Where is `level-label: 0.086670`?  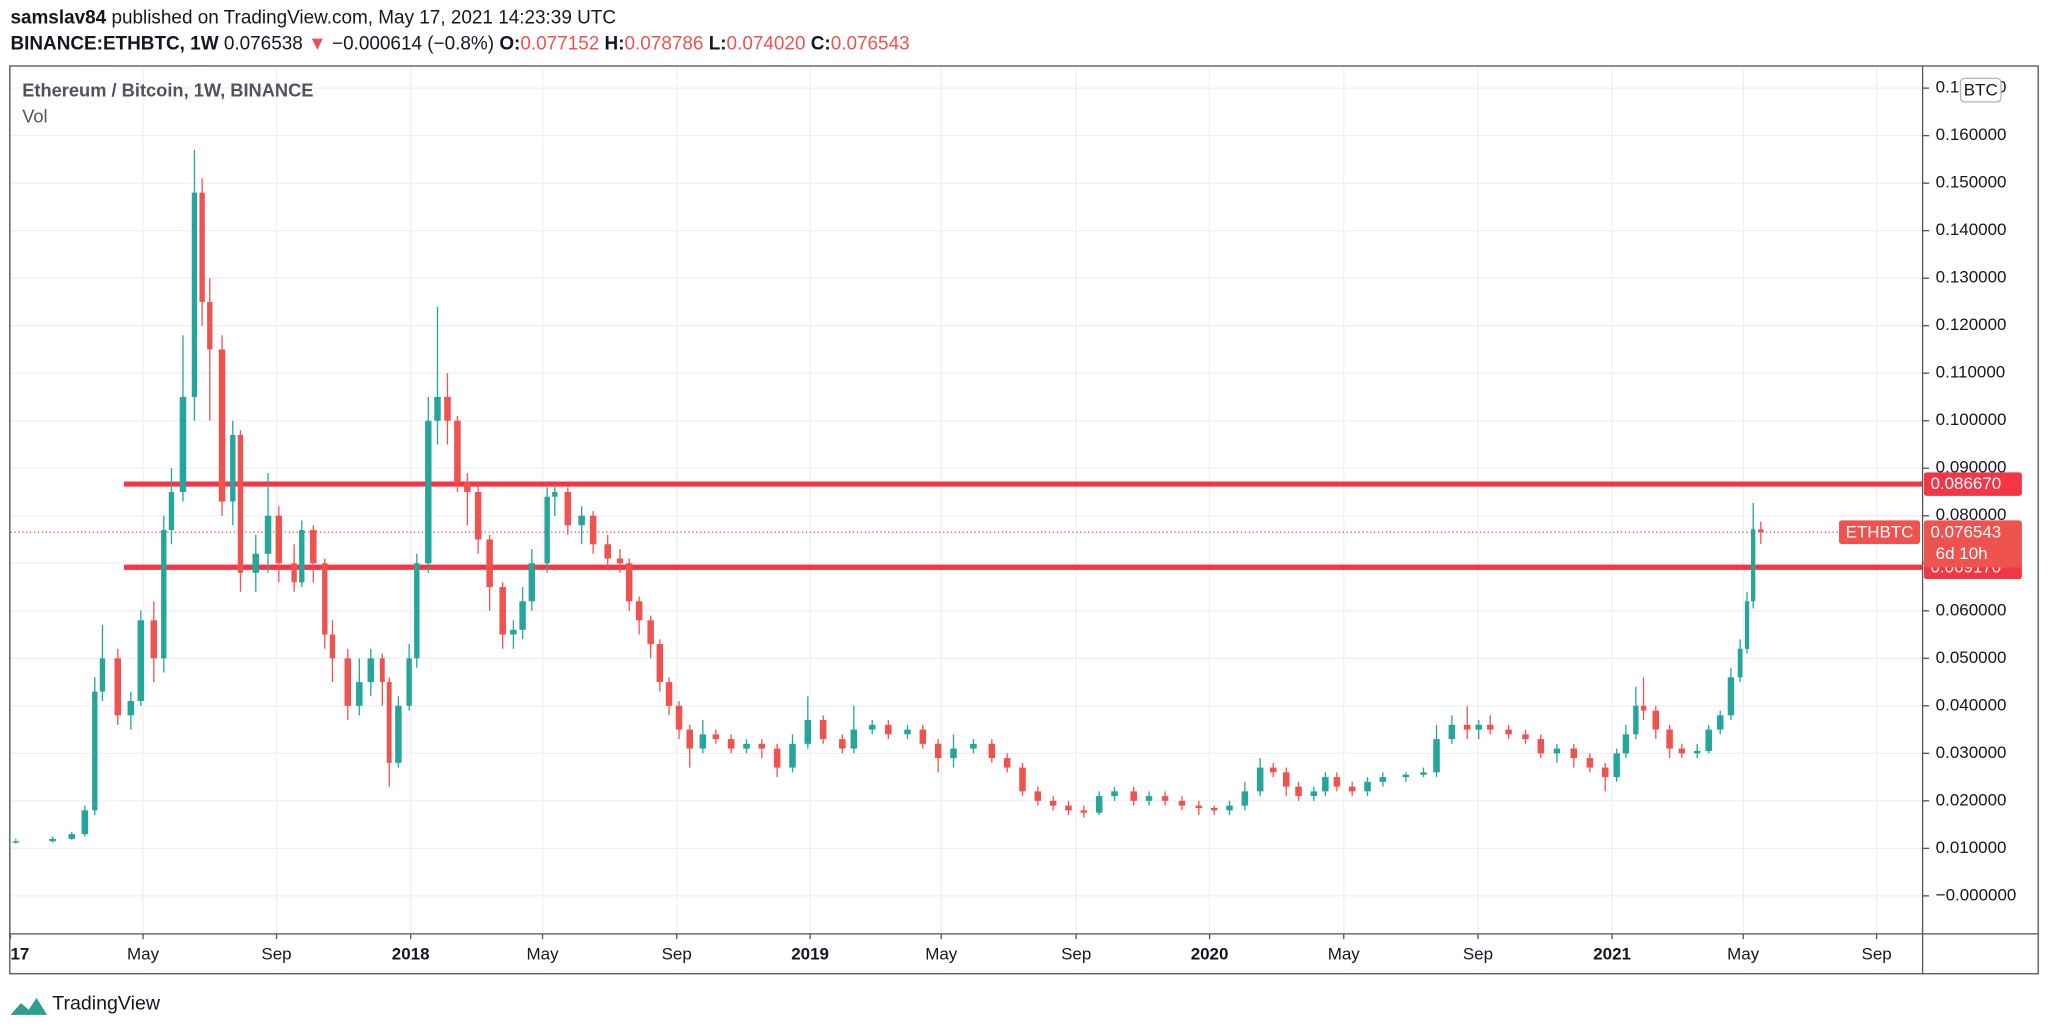 level-label: 0.086670 is located at coordinates (1965, 483).